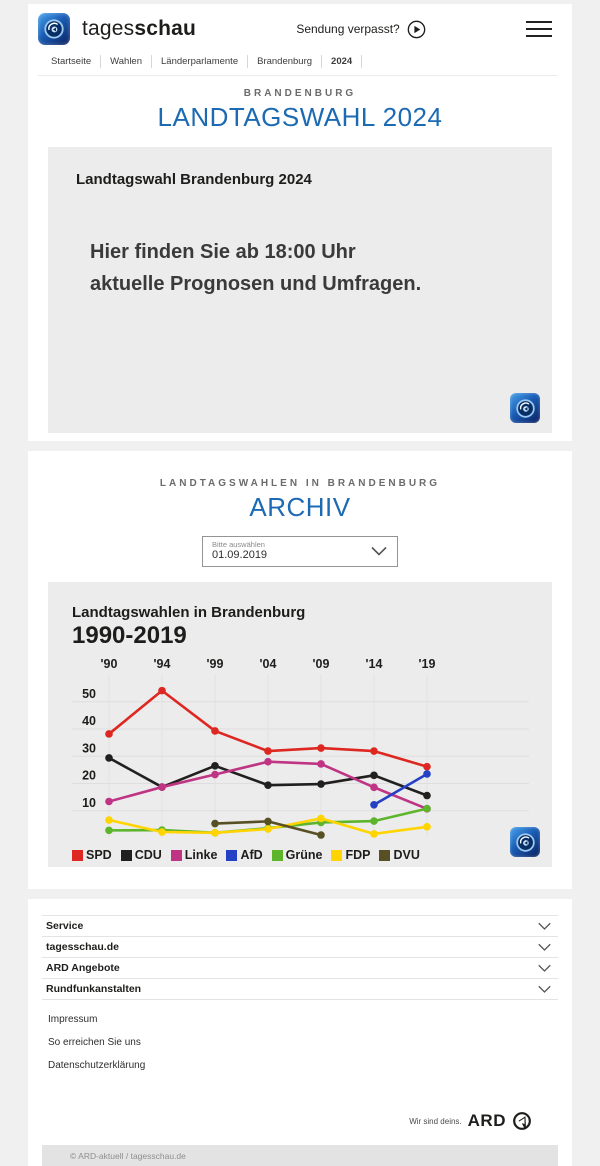 The image size is (600, 1166). Describe the element at coordinates (223, 252) in the screenshot. I see `card-message-line1: Hier finden Sie ab 18:00 Uhr` at that location.